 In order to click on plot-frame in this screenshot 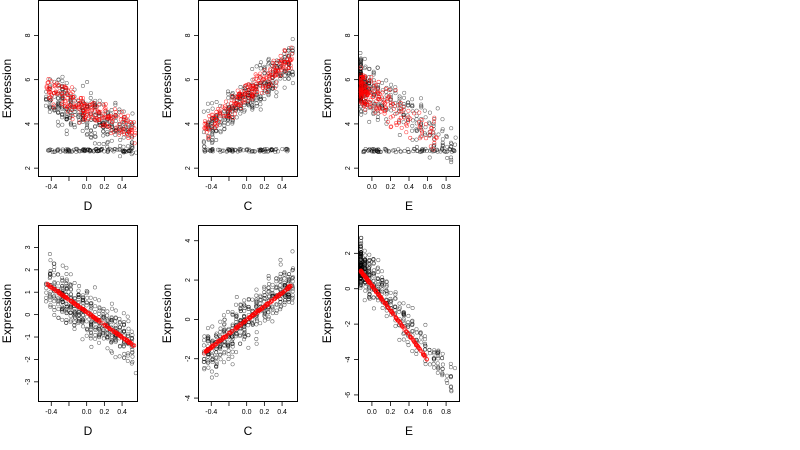, I will do `click(88, 88)`.